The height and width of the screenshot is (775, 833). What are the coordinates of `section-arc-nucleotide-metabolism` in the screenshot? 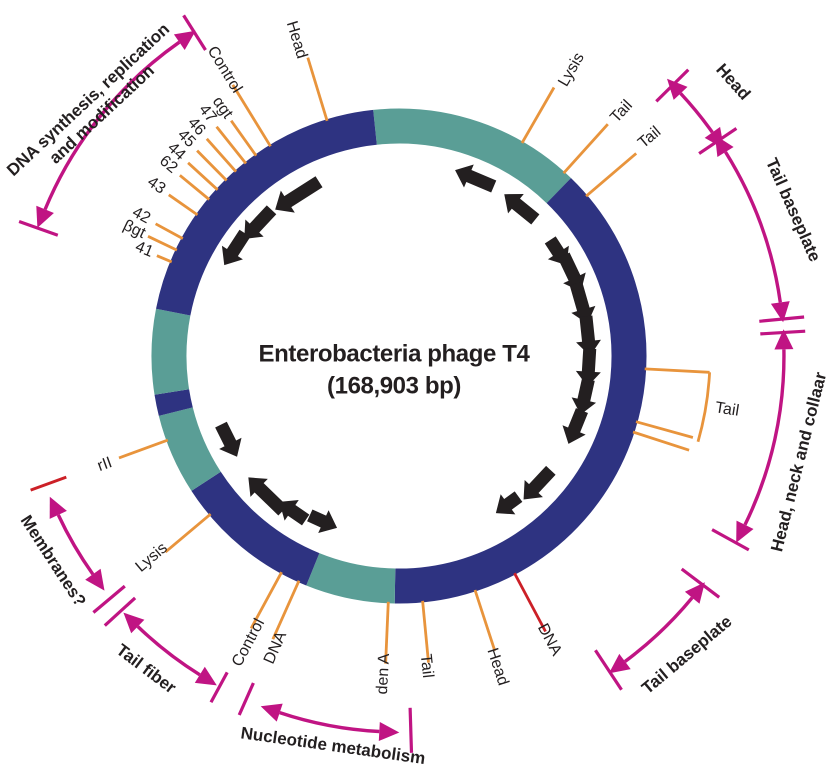 It's located at (325, 717).